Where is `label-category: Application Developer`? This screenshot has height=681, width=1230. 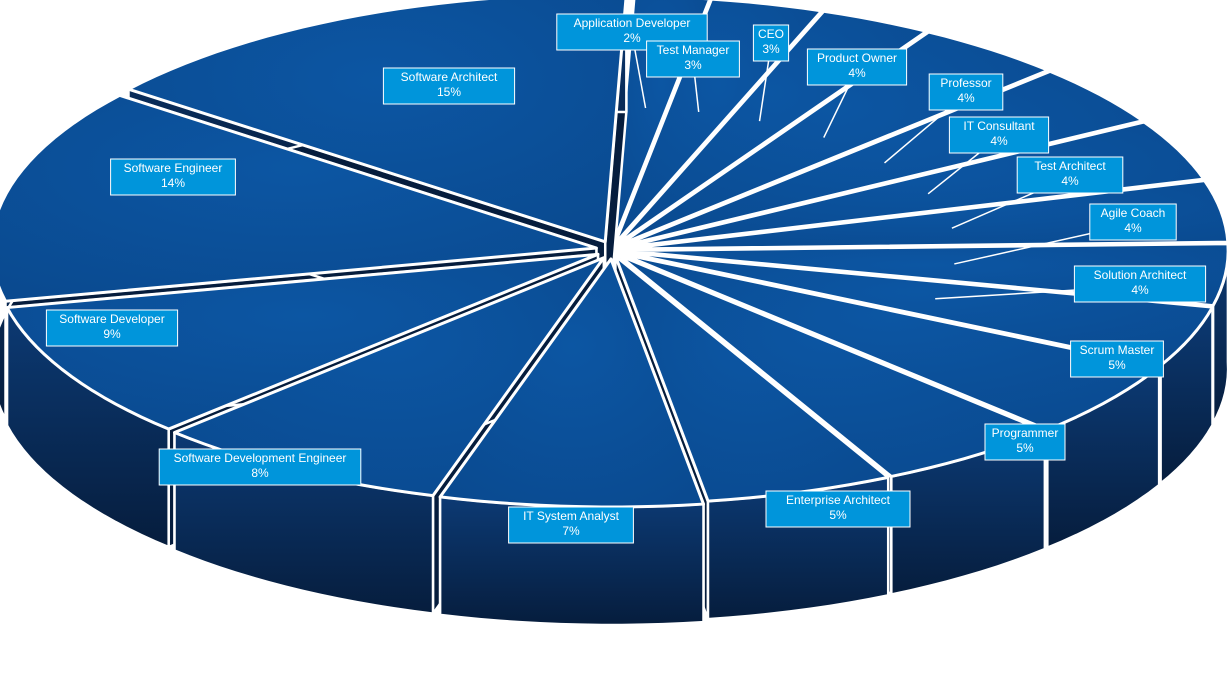 label-category: Application Developer is located at coordinates (632, 23).